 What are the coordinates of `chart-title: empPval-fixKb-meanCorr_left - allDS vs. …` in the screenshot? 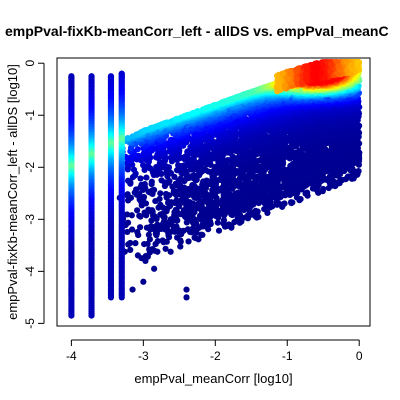 It's located at (197, 31).